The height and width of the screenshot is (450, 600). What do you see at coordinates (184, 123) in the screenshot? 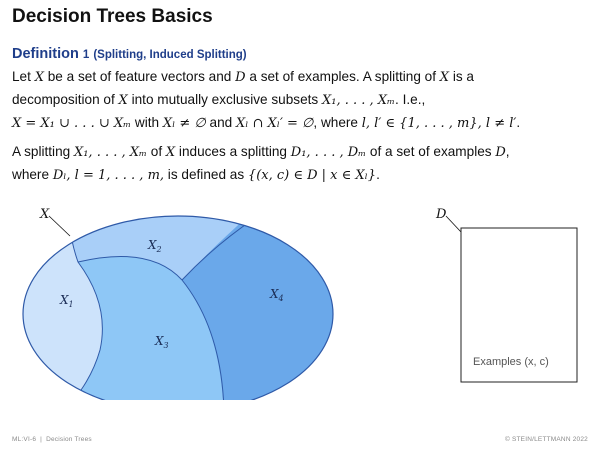
I see `math-nonempty: Xₗ ≠ ∅` at bounding box center [184, 123].